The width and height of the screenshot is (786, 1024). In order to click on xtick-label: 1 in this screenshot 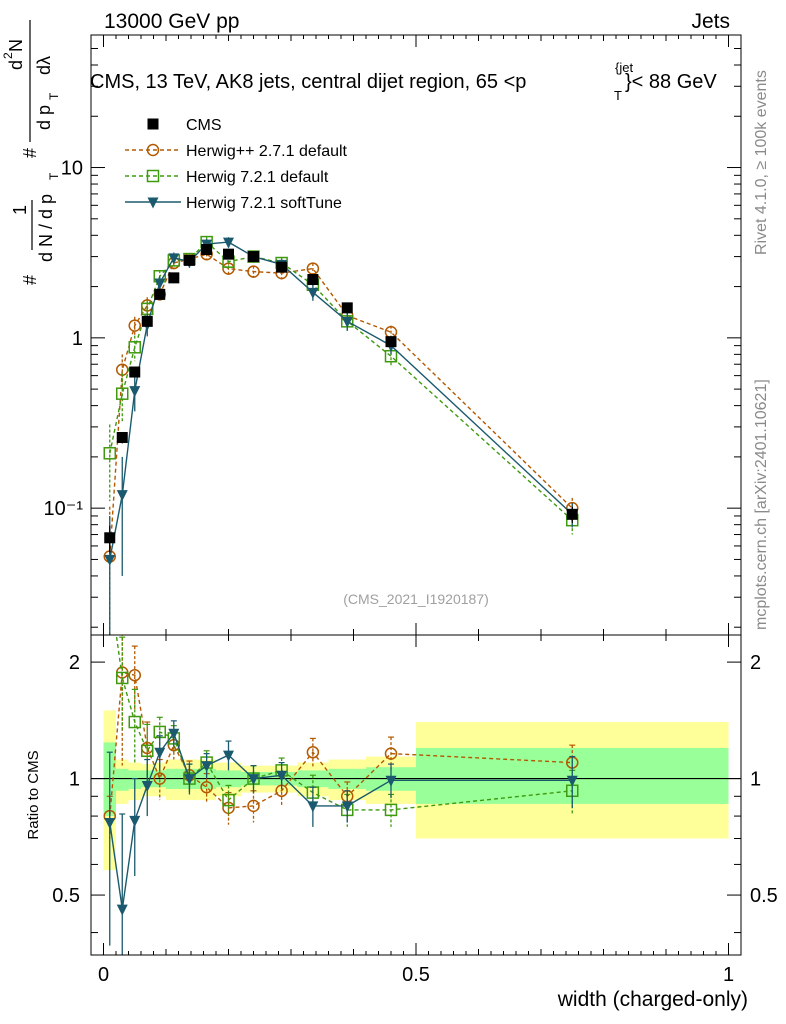, I will do `click(728, 975)`.